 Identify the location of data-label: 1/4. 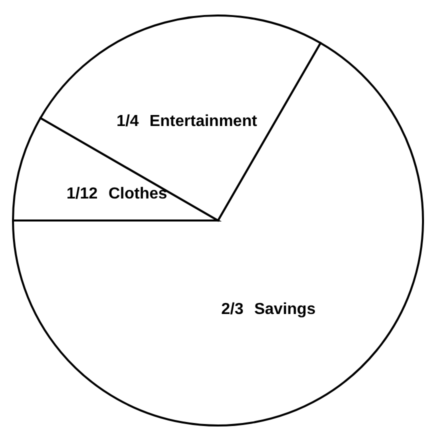
(127, 121).